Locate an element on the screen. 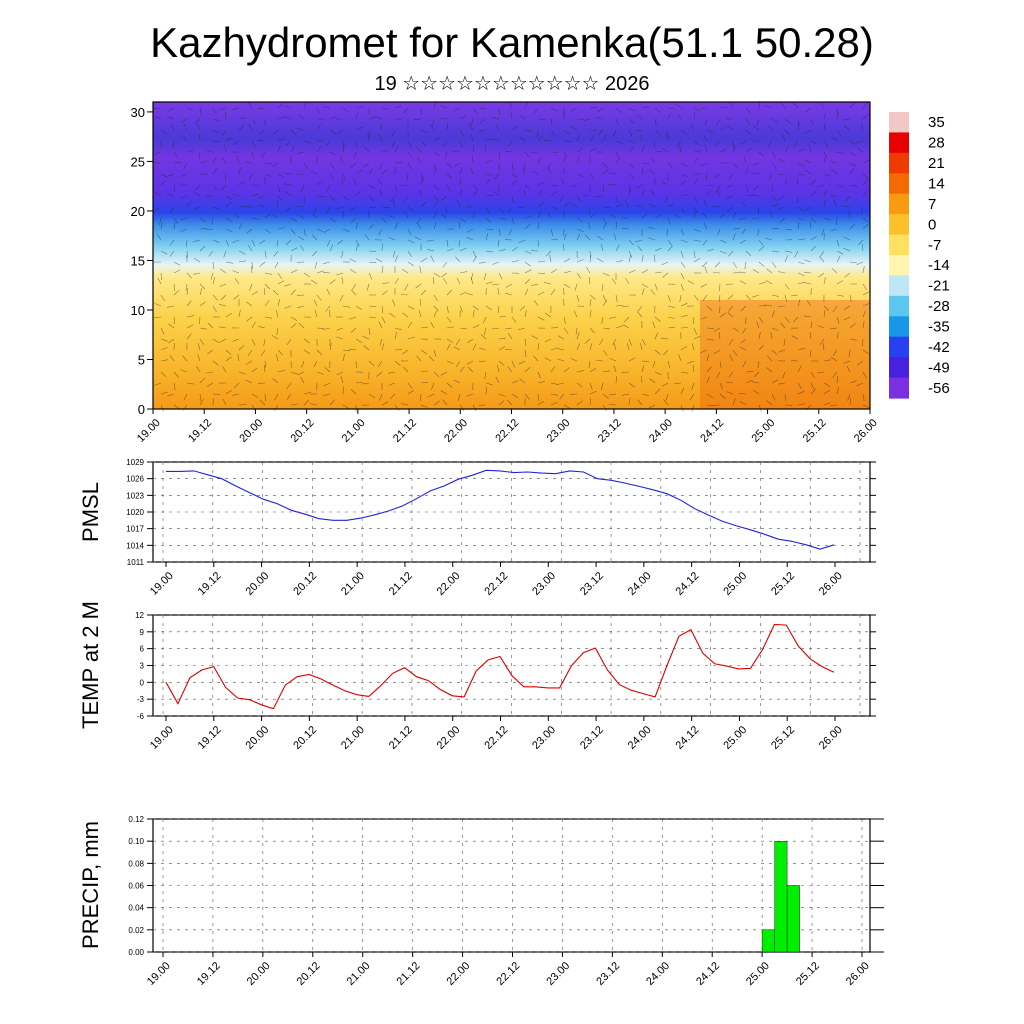 This screenshot has width=1024, height=1024. y-tick-label: 1020 is located at coordinates (135, 512).